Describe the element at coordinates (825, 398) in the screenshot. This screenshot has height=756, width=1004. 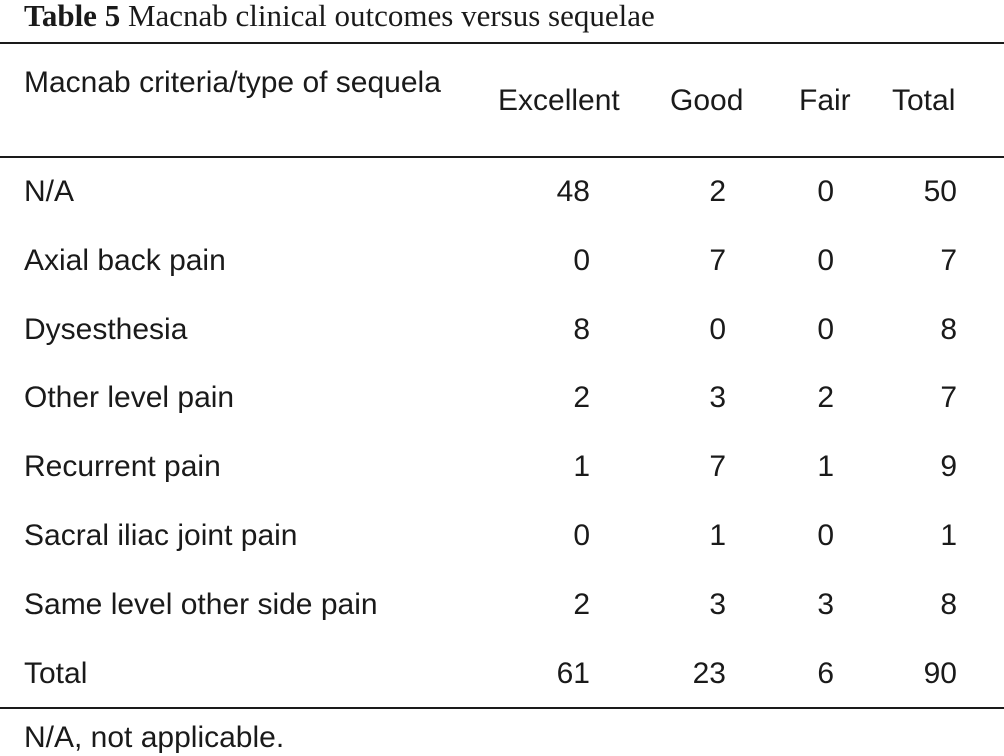
I see `cell-fair: 2` at that location.